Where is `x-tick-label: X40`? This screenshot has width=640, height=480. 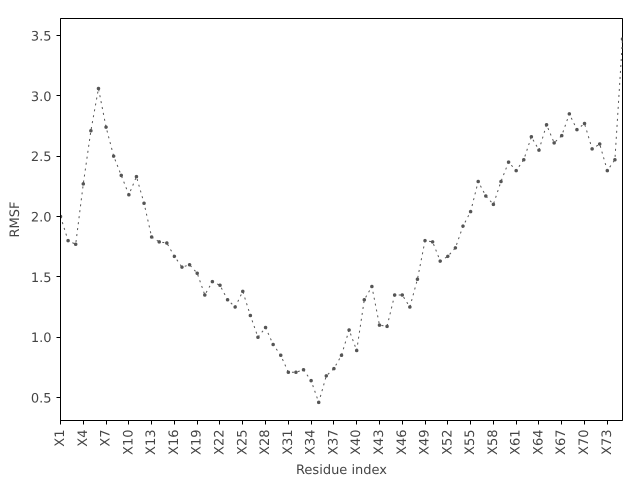 x-tick-label: X40 is located at coordinates (356, 442).